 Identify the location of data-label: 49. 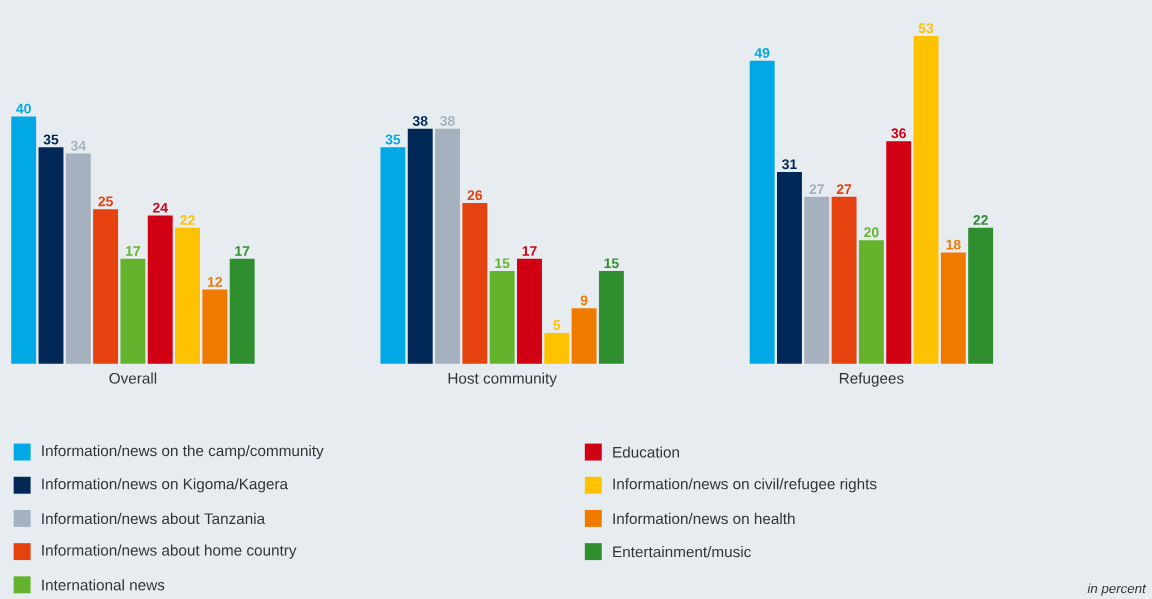
(762, 52).